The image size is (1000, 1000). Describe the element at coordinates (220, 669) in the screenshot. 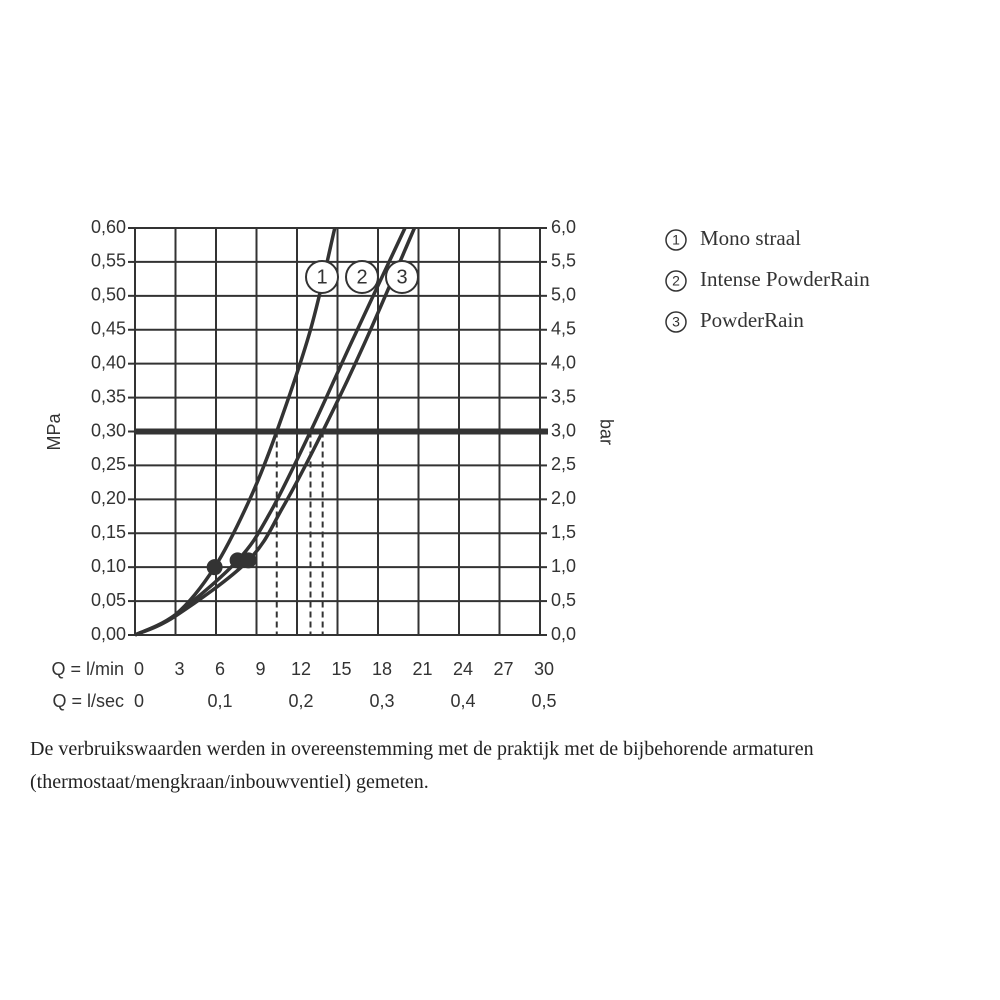

I see `x-tick-label: 6` at that location.